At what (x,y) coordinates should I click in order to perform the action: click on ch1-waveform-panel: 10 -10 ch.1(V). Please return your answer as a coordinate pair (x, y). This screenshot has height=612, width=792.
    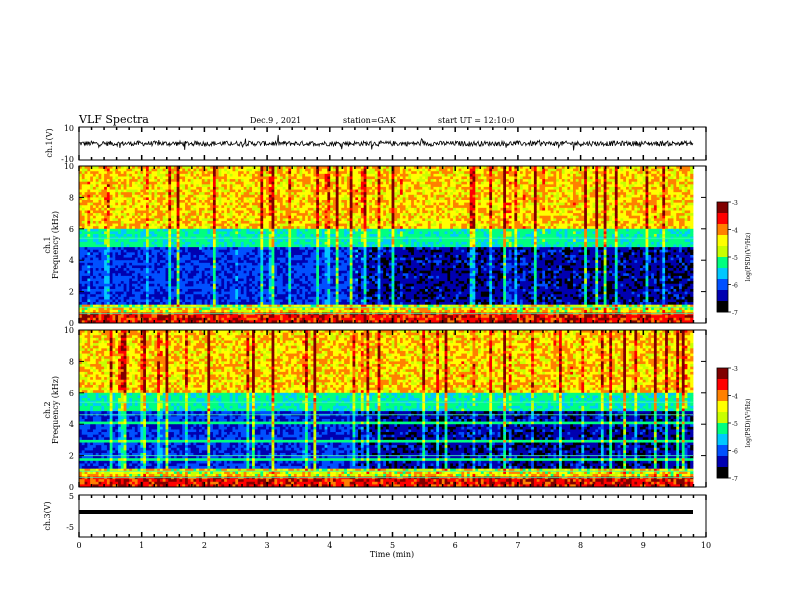
    Looking at the image, I should click on (376, 144).